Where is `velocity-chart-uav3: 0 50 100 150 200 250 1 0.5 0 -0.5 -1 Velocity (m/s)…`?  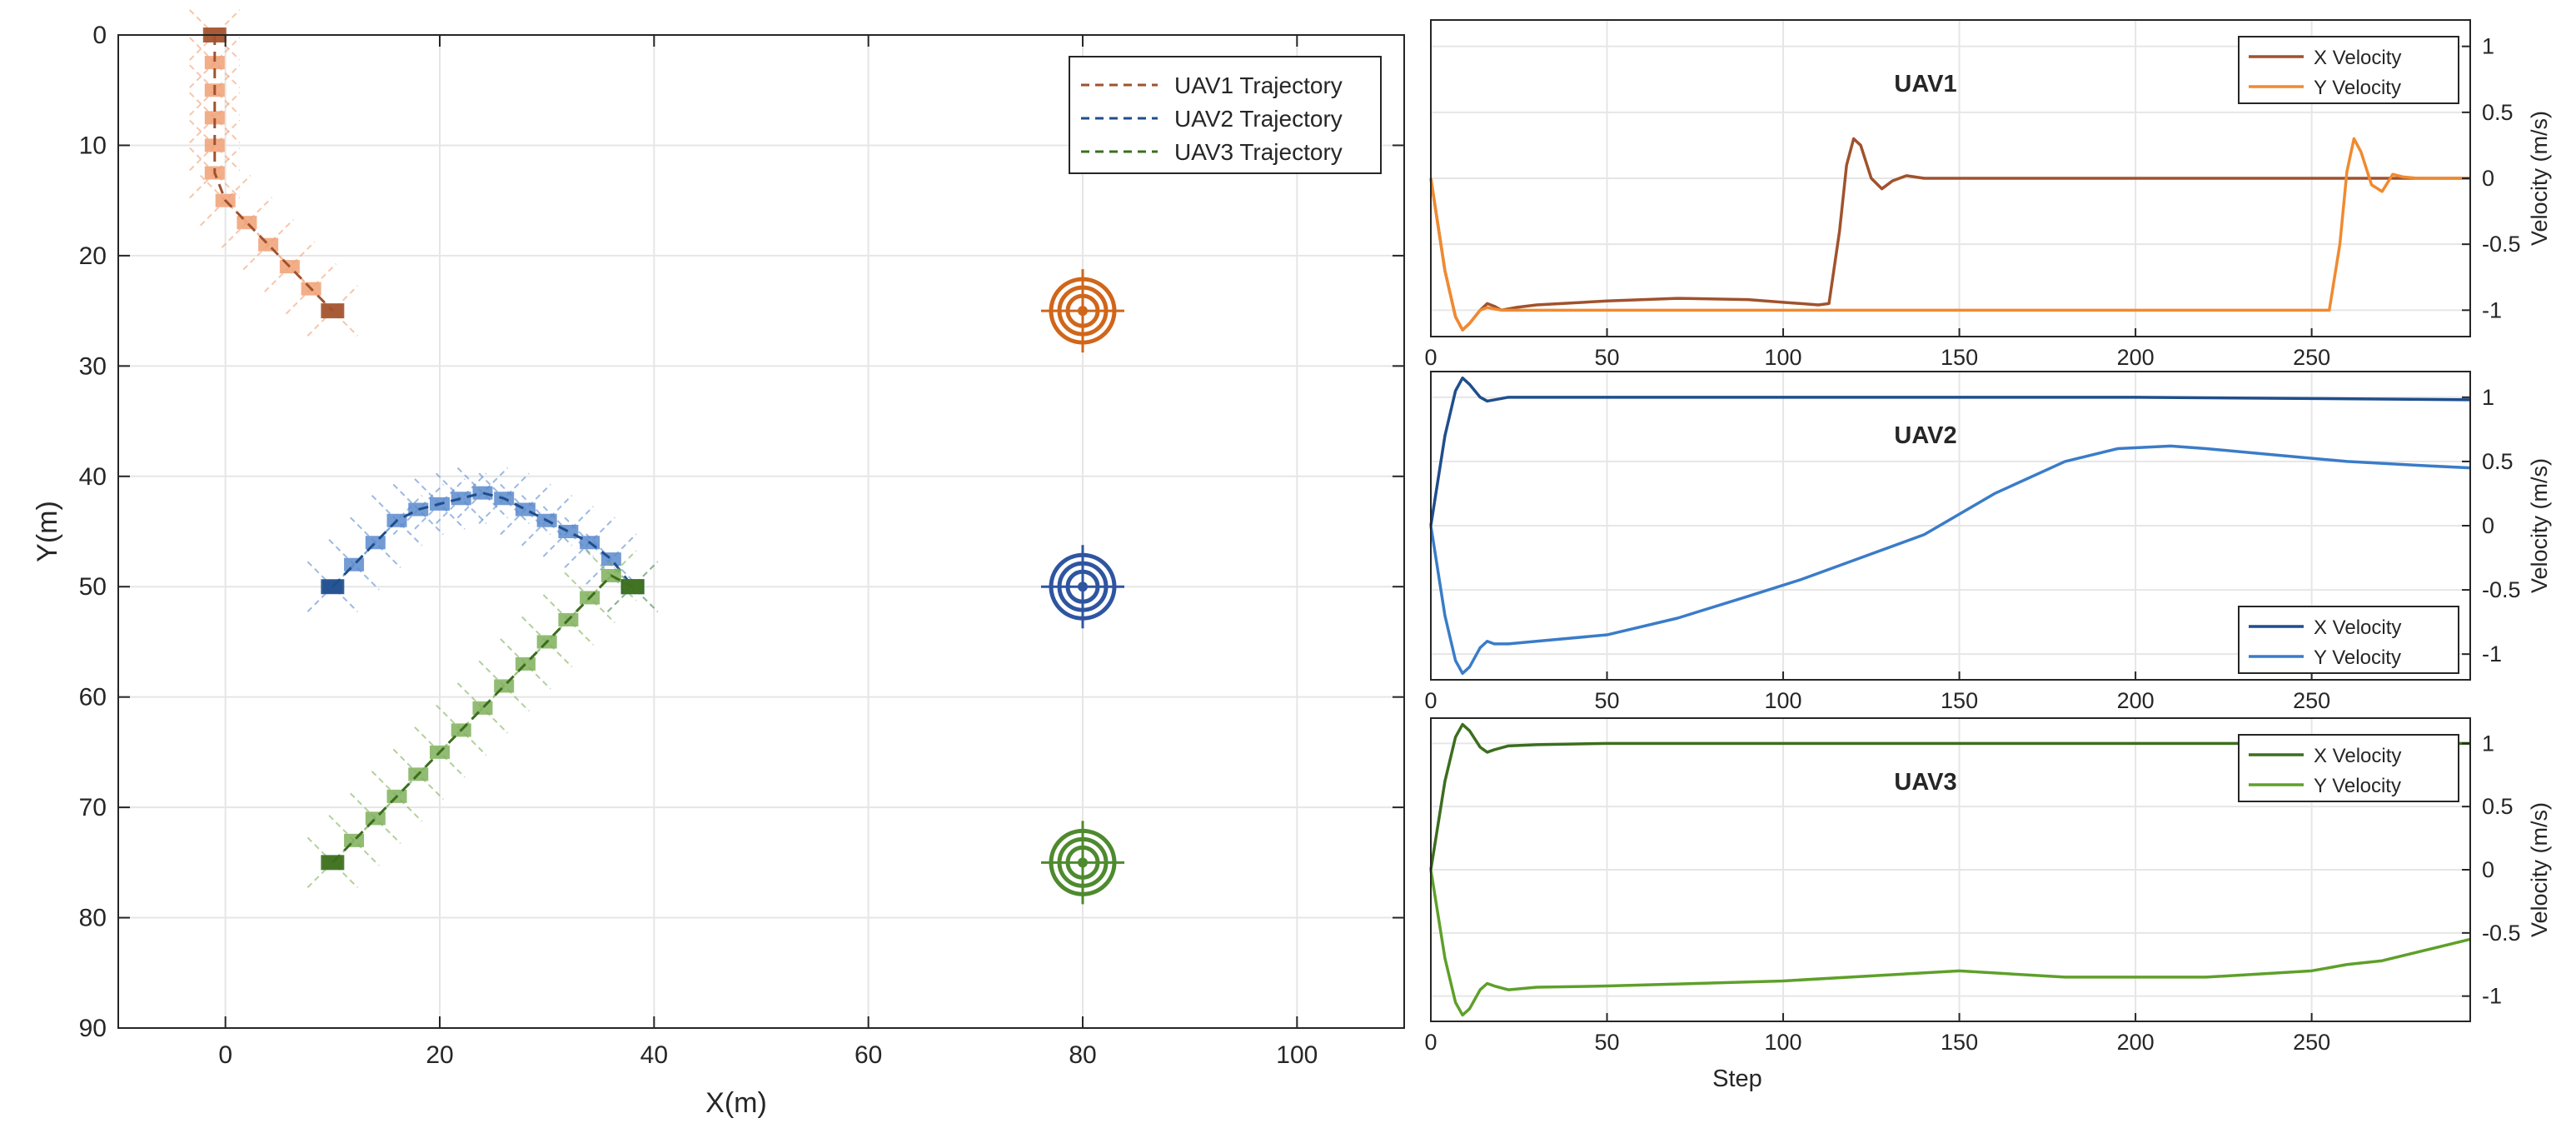
velocity-chart-uav3: 0 50 100 150 200 250 1 0.5 0 -0.5 -1 Velocity (m/s)… is located at coordinates (1988, 905).